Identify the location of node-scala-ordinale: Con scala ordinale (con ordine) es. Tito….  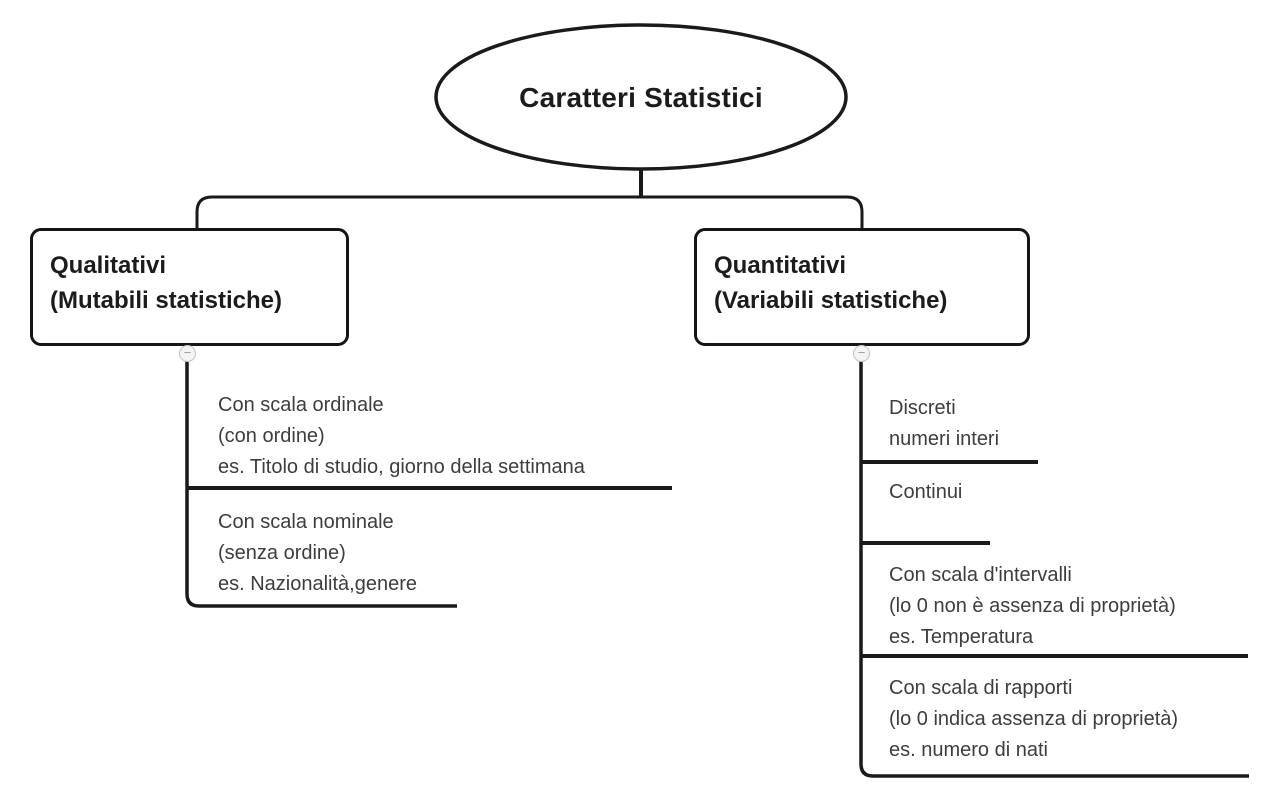
(401, 436).